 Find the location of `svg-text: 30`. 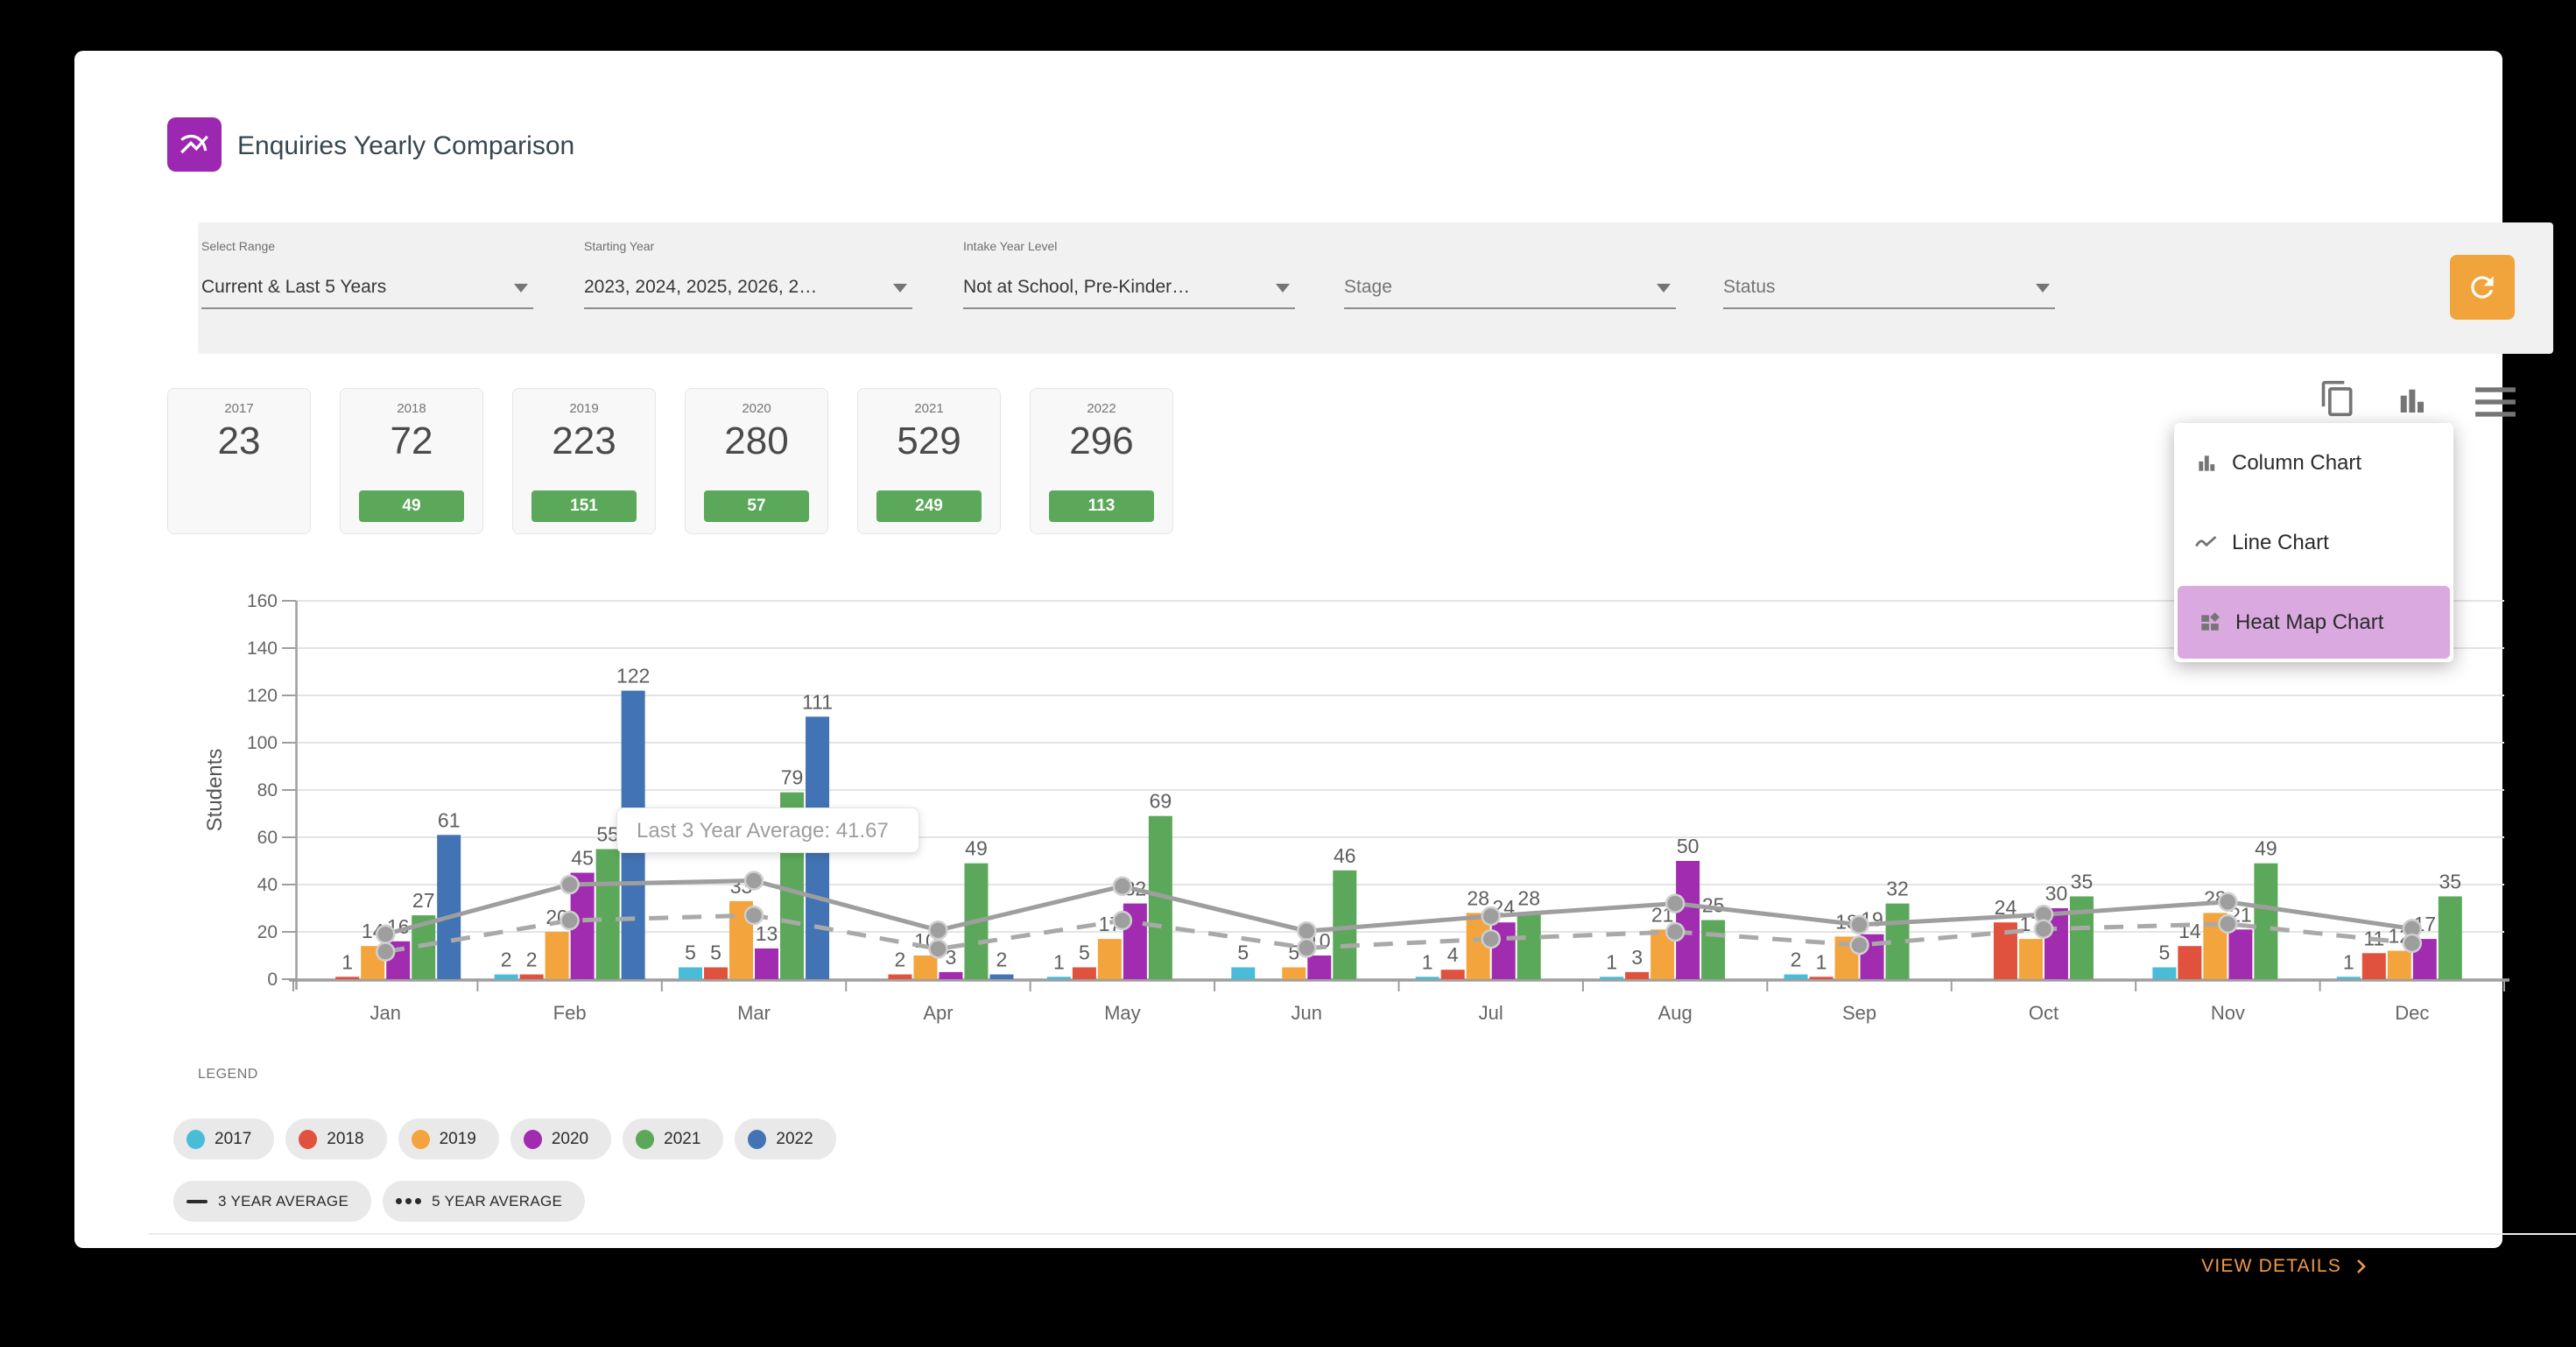

svg-text: 30 is located at coordinates (2056, 893).